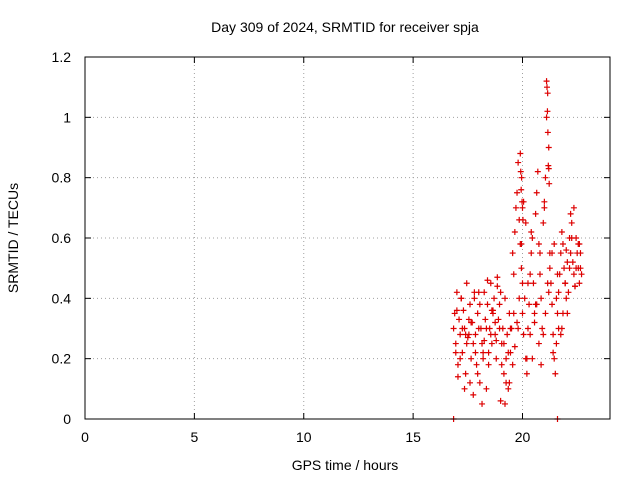 The width and height of the screenshot is (640, 485). Describe the element at coordinates (62, 178) in the screenshot. I see `y-tick-label: 0.8` at that location.